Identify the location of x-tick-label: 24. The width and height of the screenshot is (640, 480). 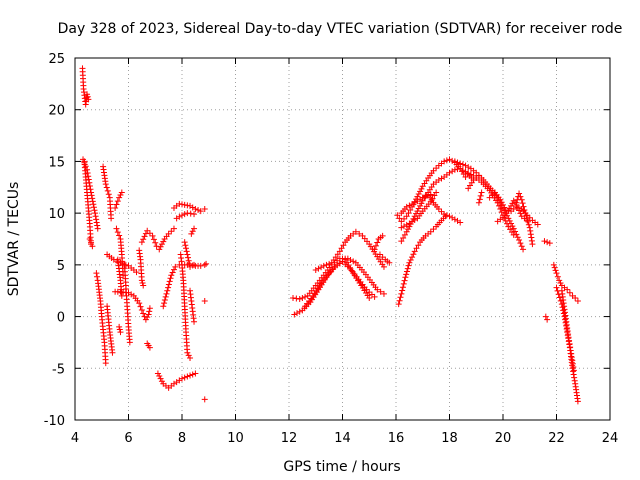
(610, 438).